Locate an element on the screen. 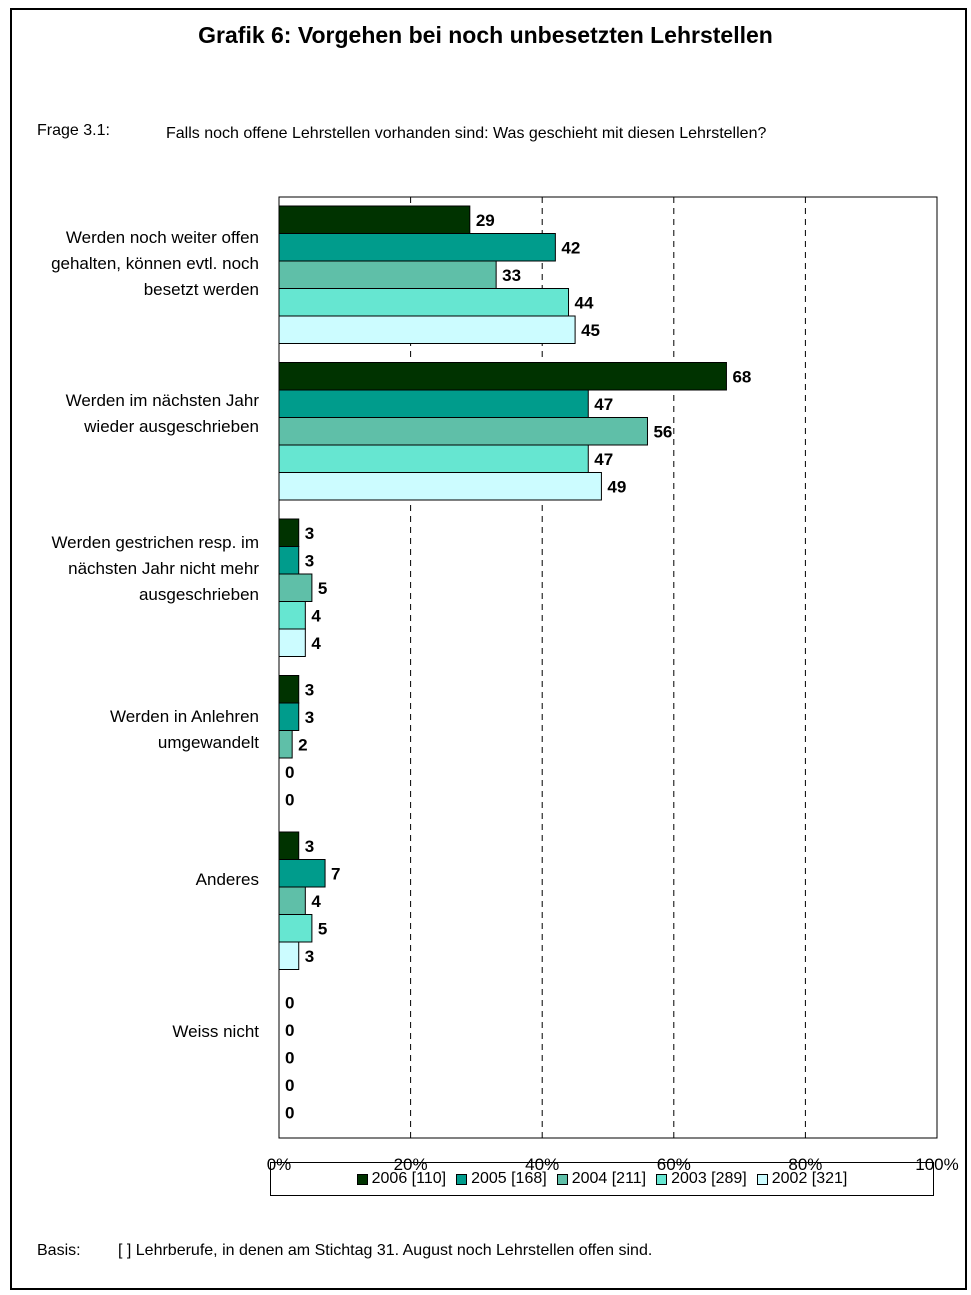 This screenshot has width=971, height=1295. legend-item: 2005 [168] is located at coordinates (501, 1179).